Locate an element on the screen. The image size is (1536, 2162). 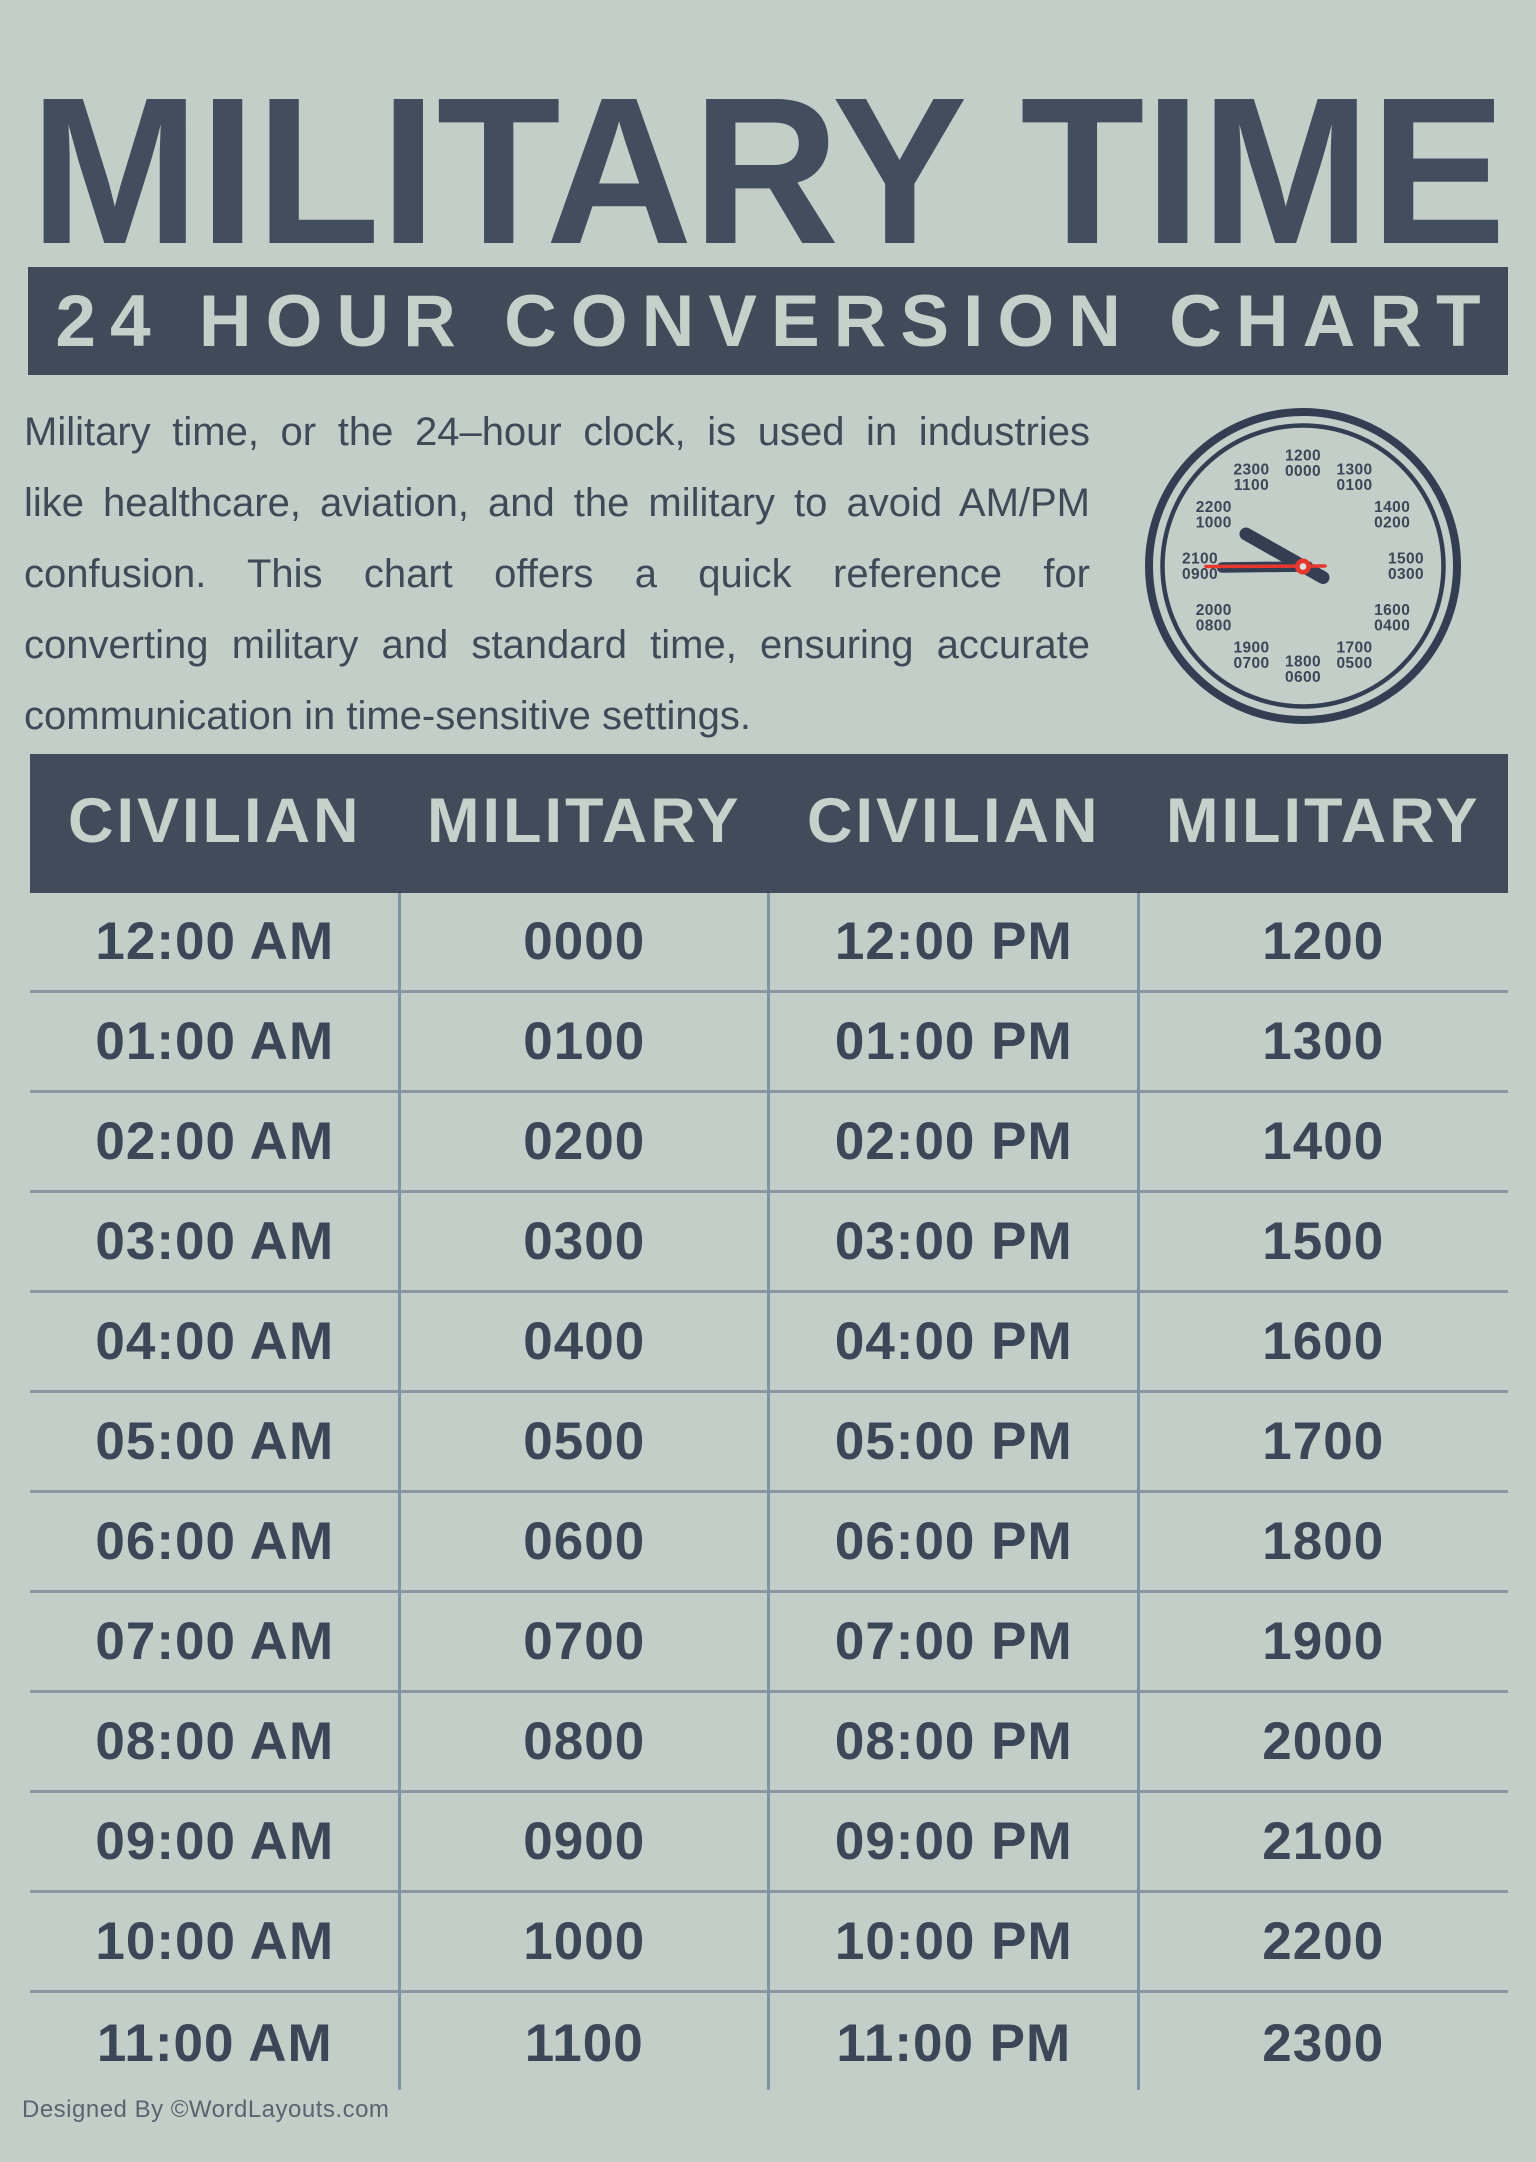
clock-outer-ring is located at coordinates (1303, 566).